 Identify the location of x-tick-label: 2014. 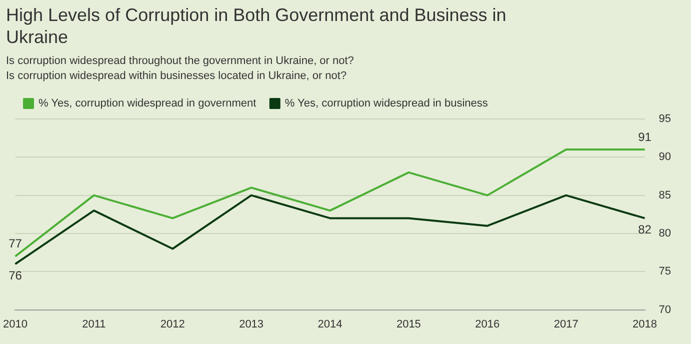
(330, 324).